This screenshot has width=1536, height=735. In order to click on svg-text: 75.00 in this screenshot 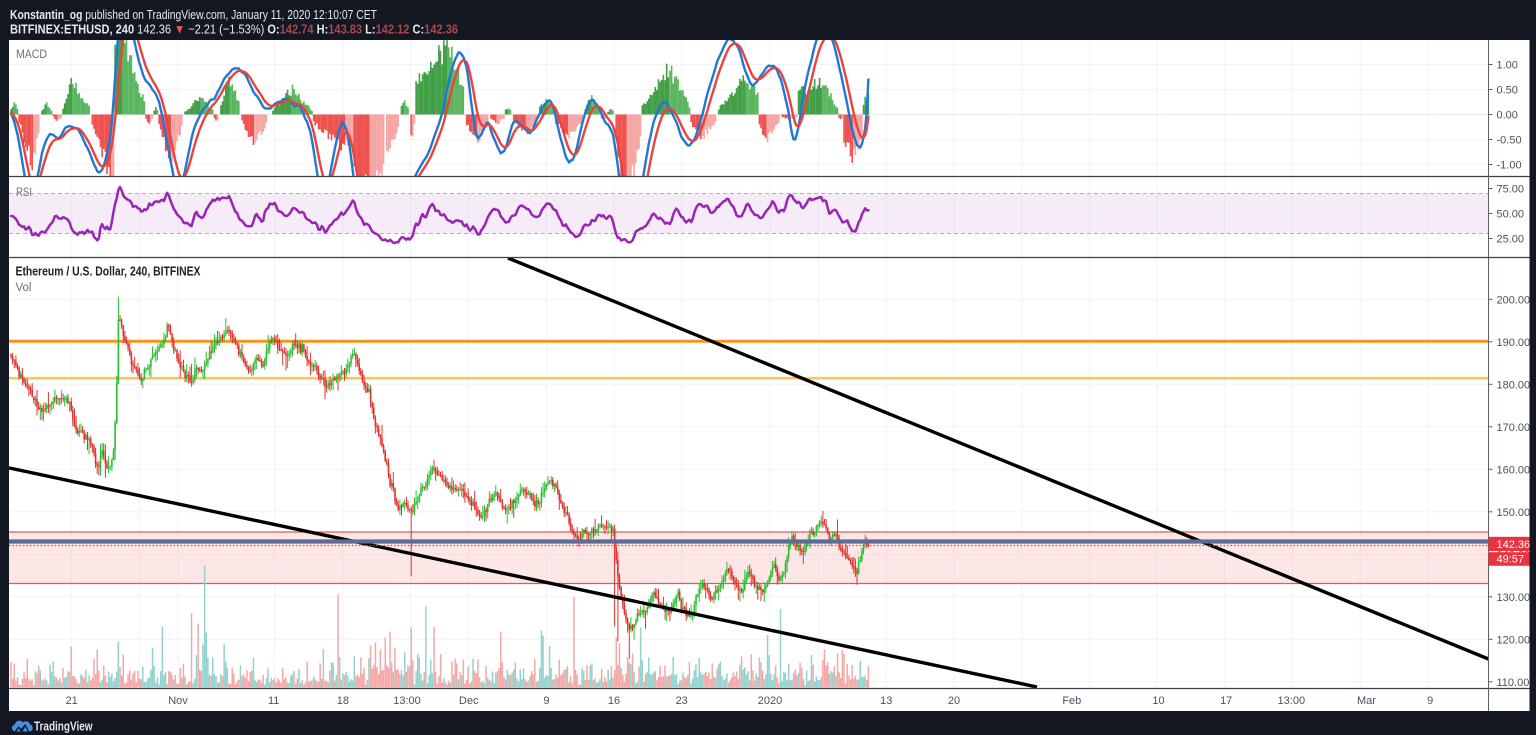, I will do `click(1511, 190)`.